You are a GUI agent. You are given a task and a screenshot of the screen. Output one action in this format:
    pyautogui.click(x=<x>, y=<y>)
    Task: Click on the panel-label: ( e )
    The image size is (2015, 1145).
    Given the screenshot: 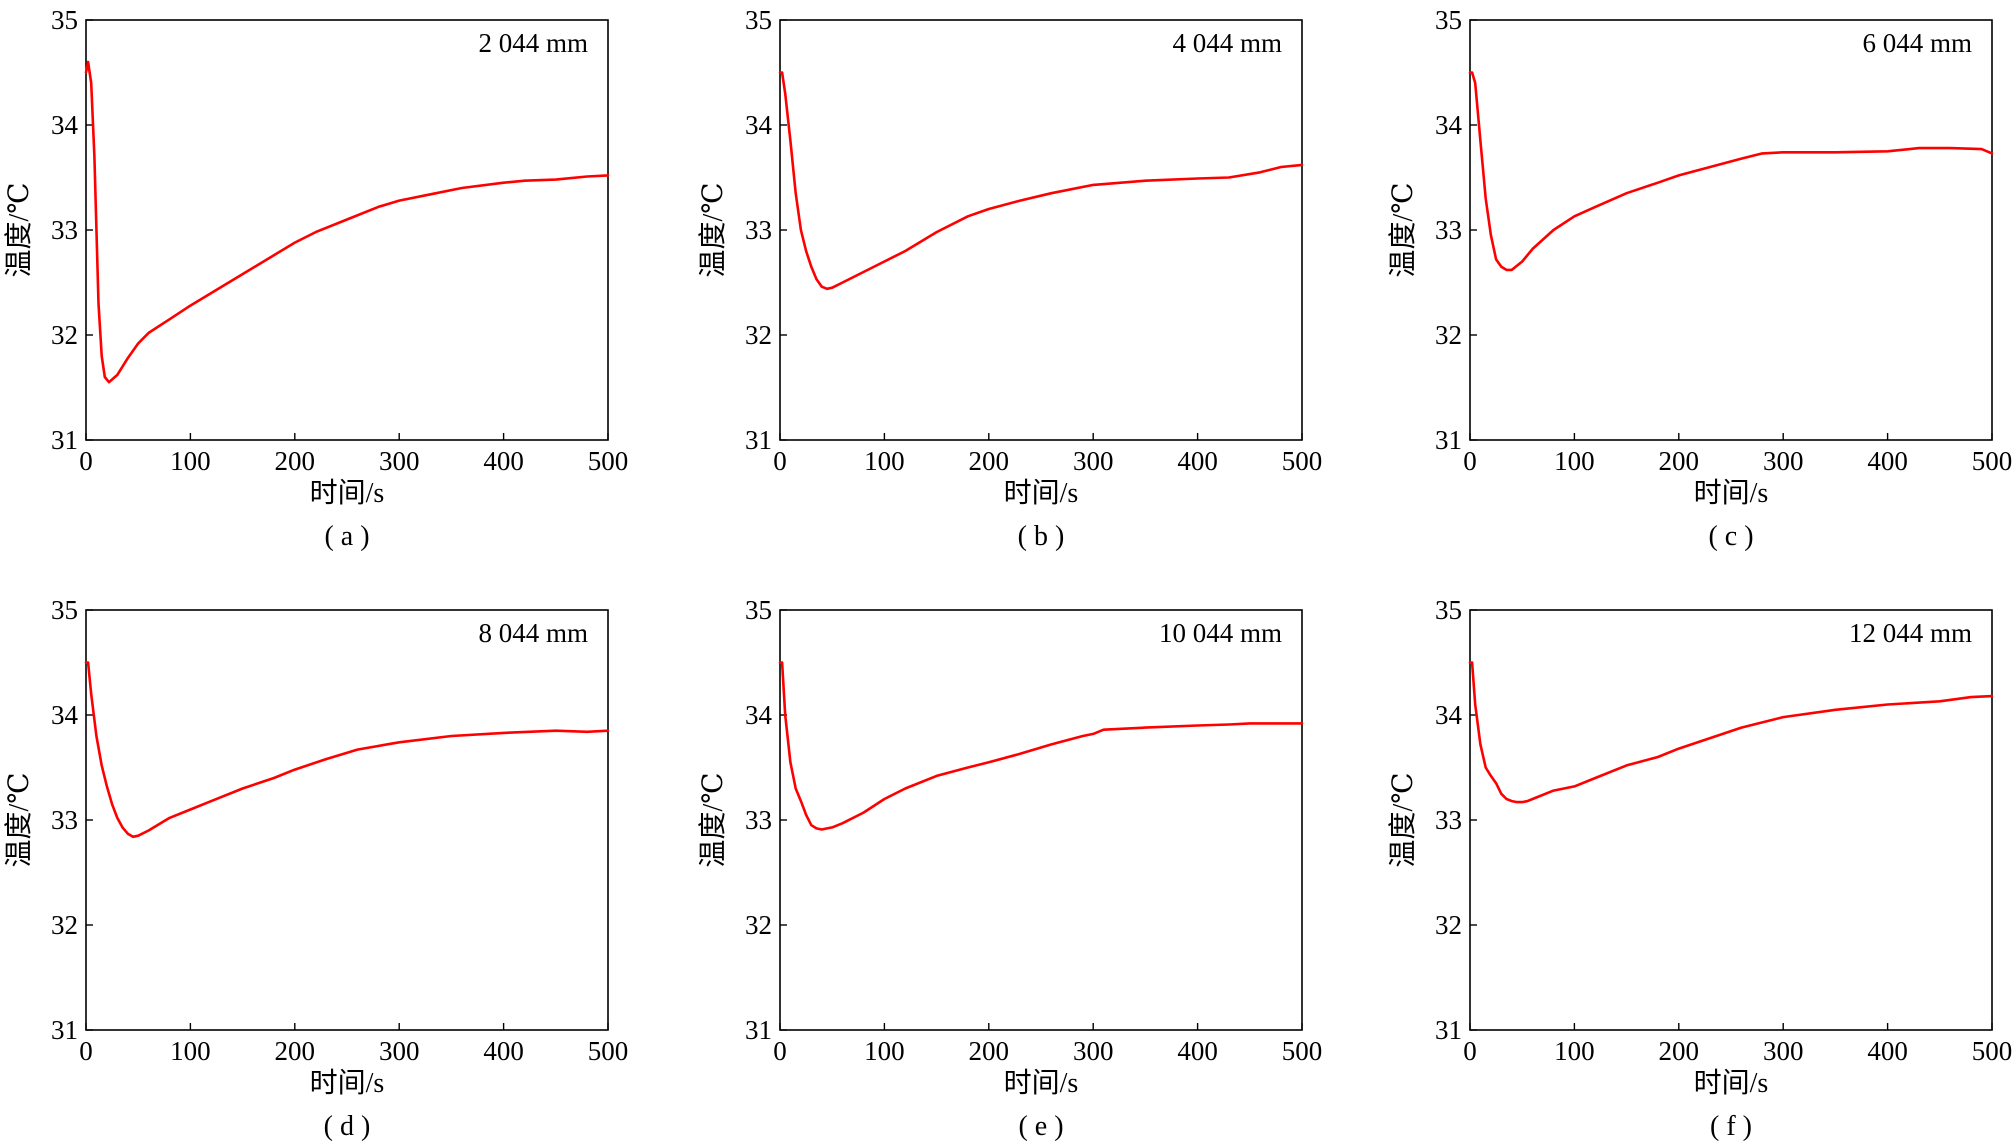 What is the action you would take?
    pyautogui.click(x=1040, y=1126)
    